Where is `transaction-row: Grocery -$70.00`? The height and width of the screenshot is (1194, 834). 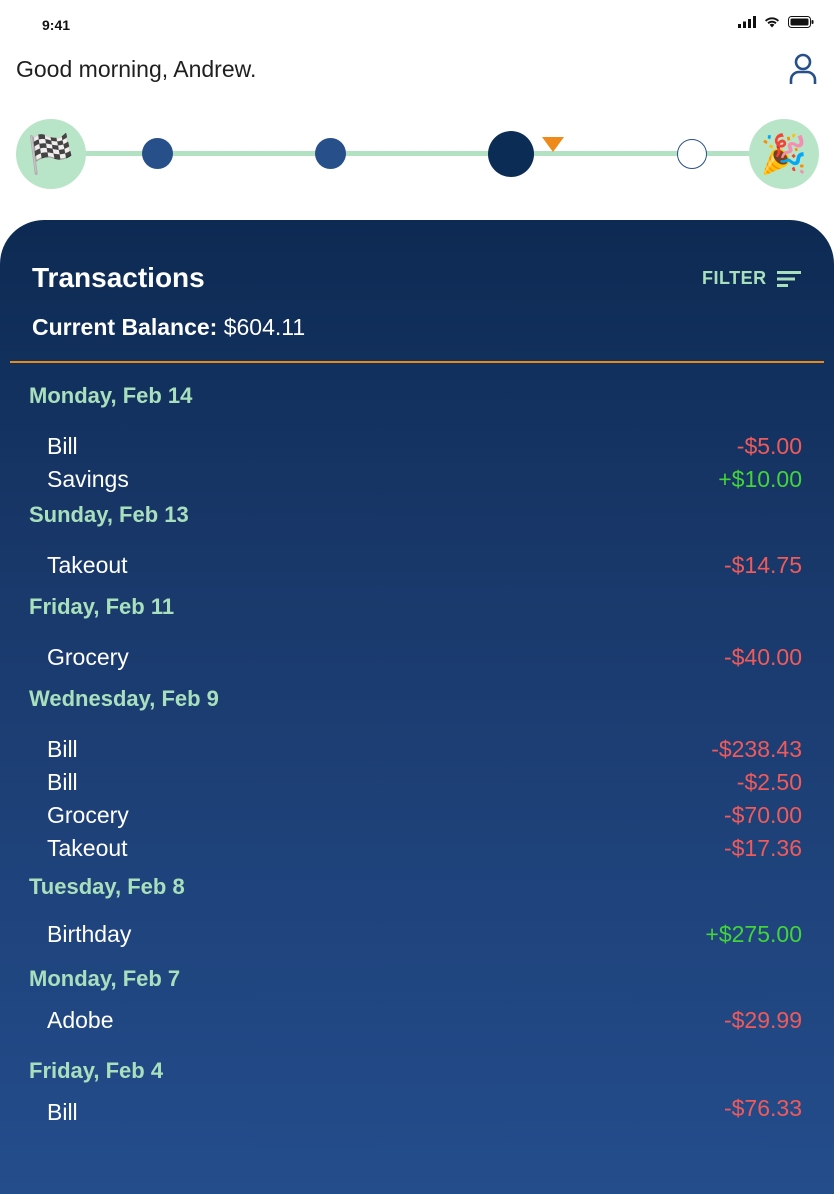 transaction-row: Grocery -$70.00 is located at coordinates (424, 815).